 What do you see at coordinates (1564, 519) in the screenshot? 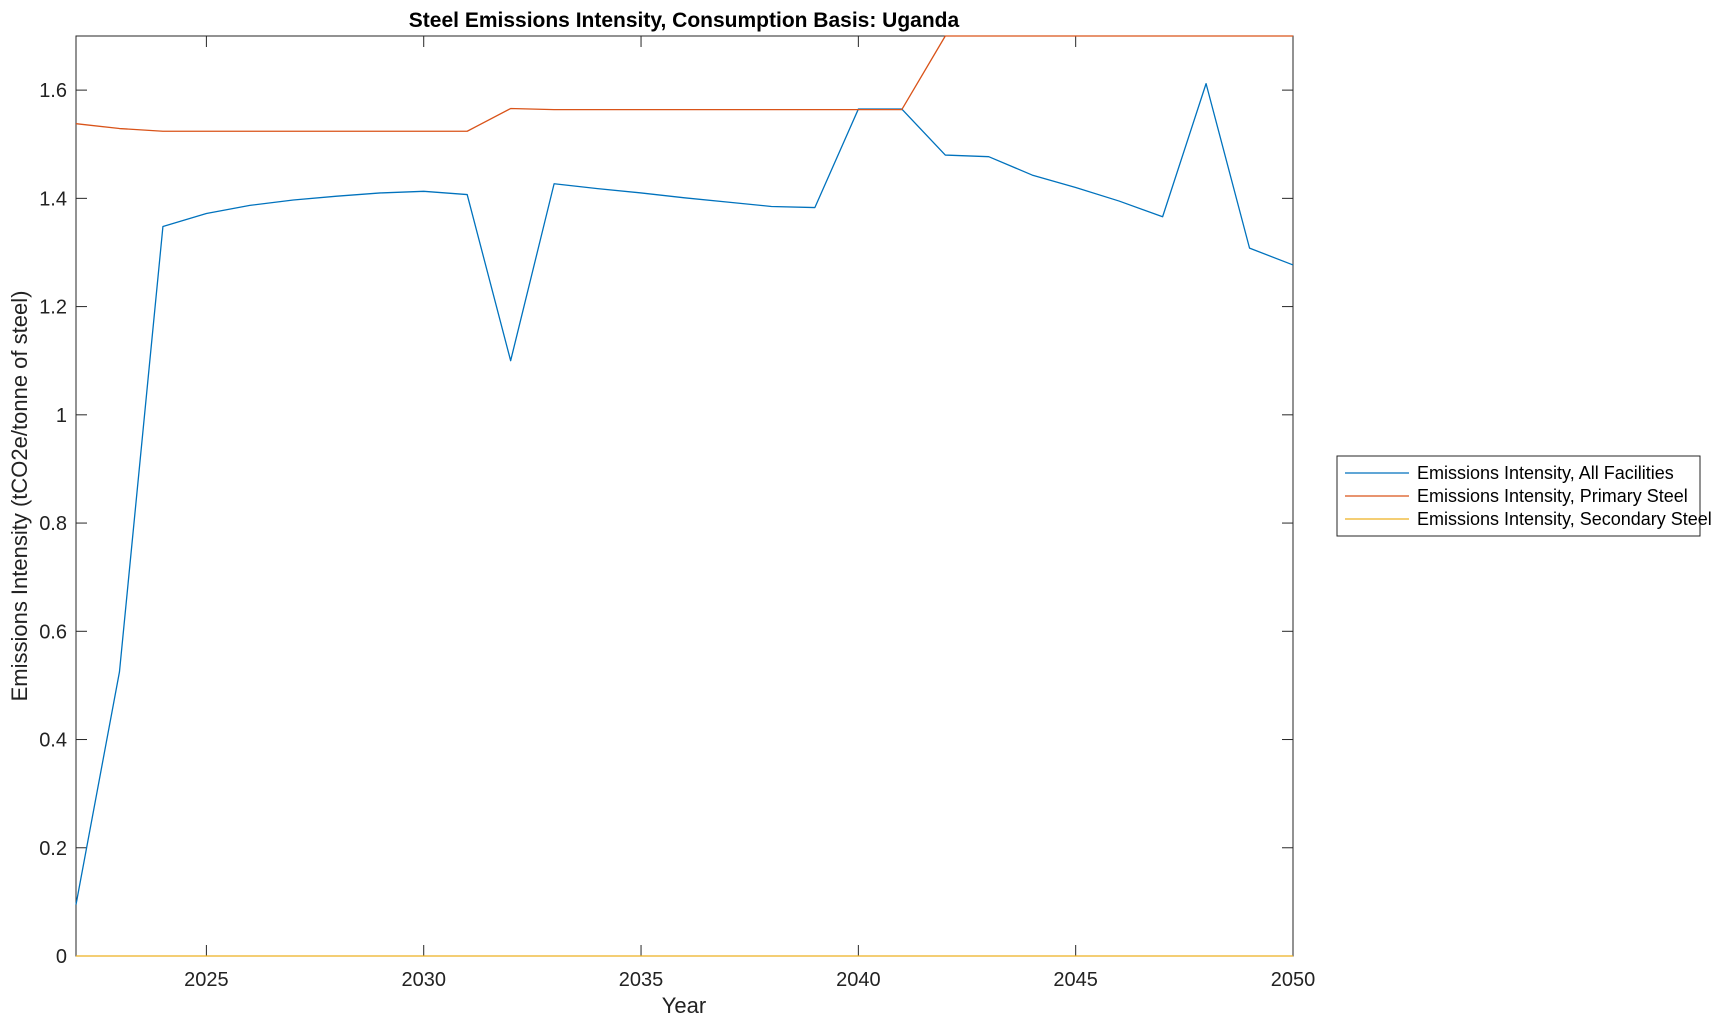
I see `legend-label-3: Emissions Intensity, Secondary Steel` at bounding box center [1564, 519].